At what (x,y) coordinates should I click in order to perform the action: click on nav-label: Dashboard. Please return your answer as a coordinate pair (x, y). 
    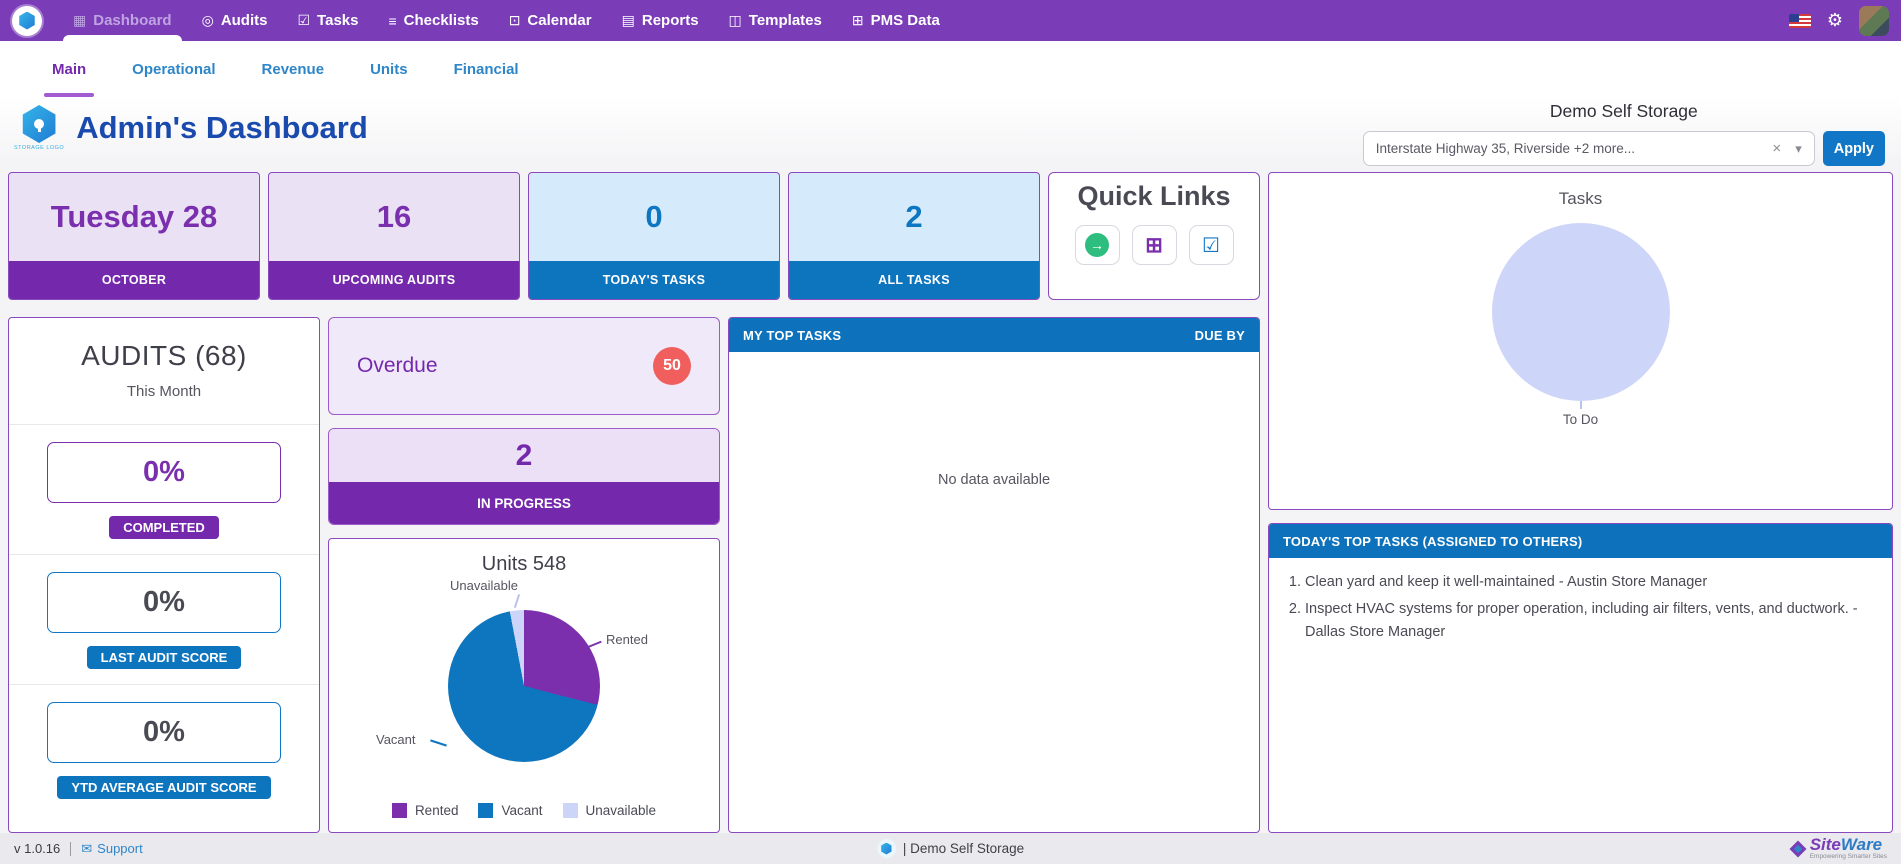
    Looking at the image, I should click on (132, 20).